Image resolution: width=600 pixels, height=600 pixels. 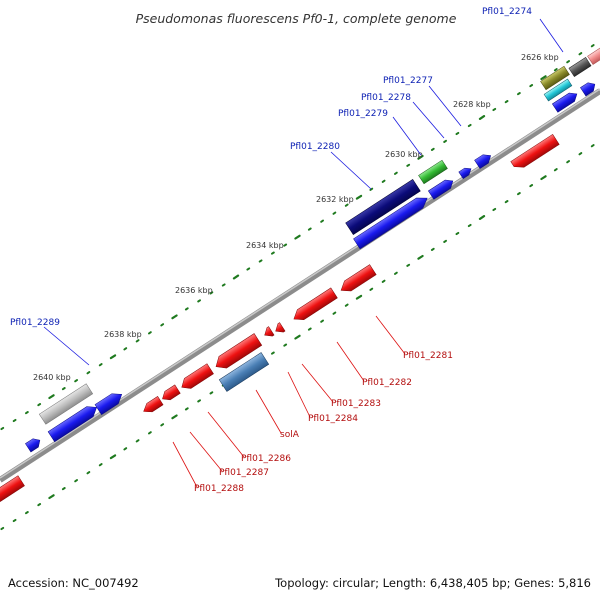 I want to click on gene-label: Pfl01_2281, so click(x=428, y=356).